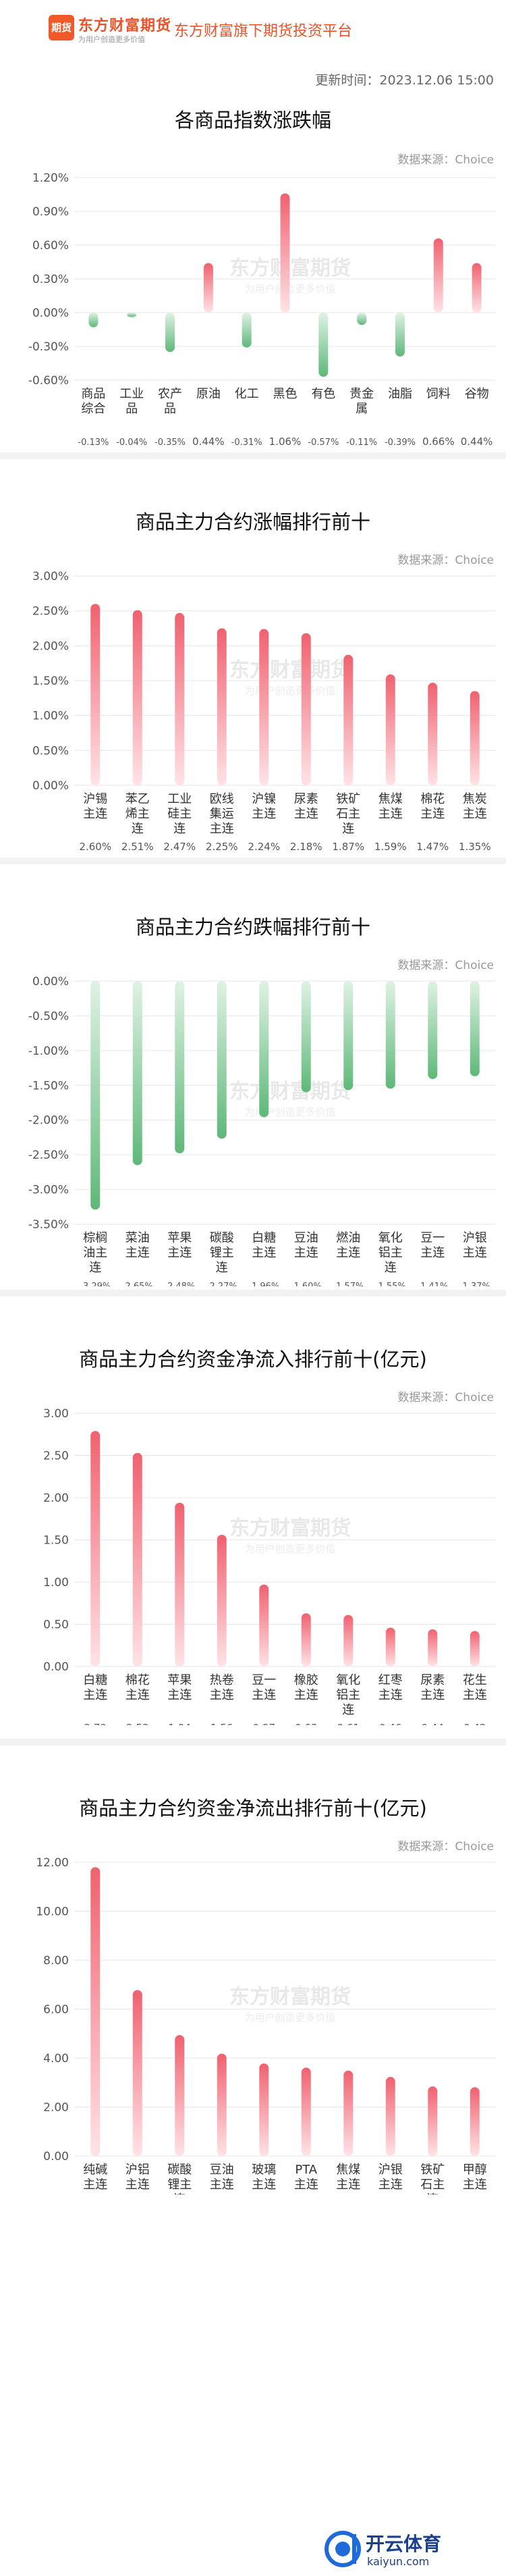  What do you see at coordinates (95, 1253) in the screenshot?
I see `category-label: 棕榈油主连` at bounding box center [95, 1253].